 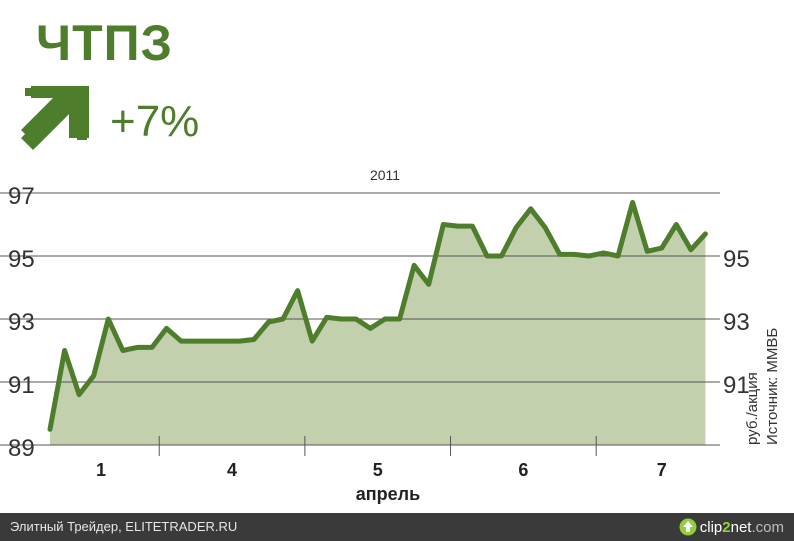 I want to click on year-label: 2011, so click(x=385, y=175).